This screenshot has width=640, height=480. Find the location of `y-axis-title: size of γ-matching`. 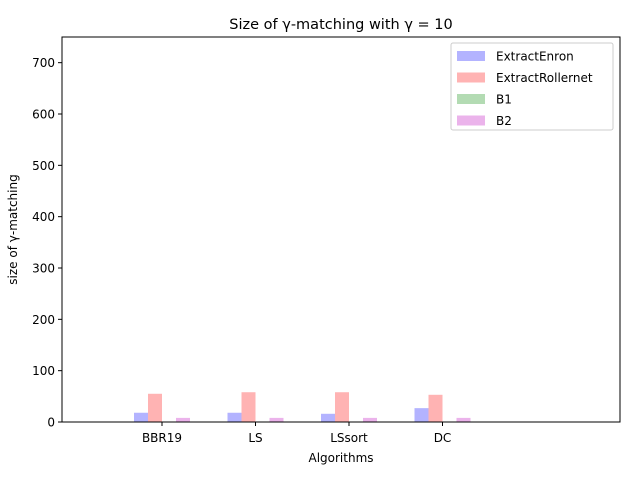

y-axis-title: size of γ-matching is located at coordinates (13, 229).